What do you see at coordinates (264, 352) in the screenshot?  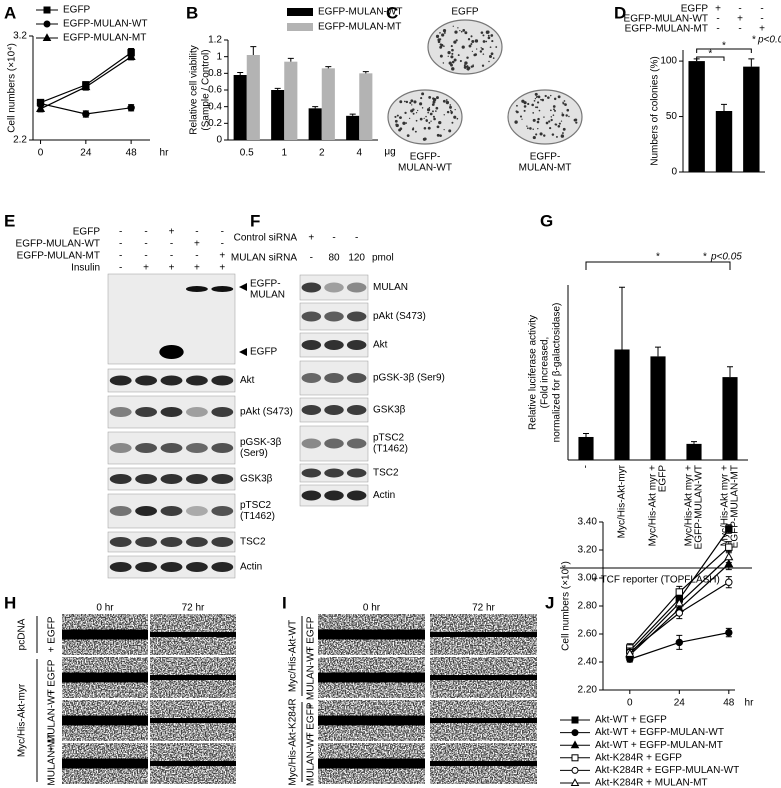 I see `arrow-label: EGFP` at bounding box center [264, 352].